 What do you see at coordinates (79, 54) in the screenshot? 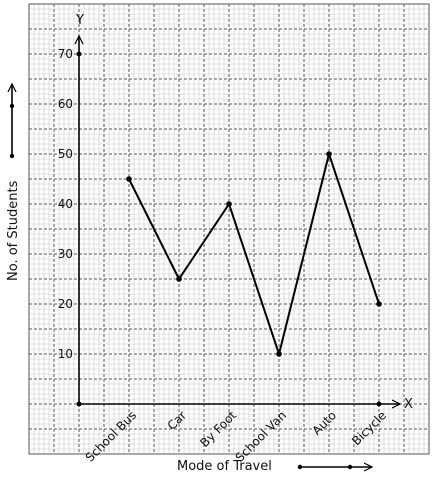
I see `y-axis-top-dot` at bounding box center [79, 54].